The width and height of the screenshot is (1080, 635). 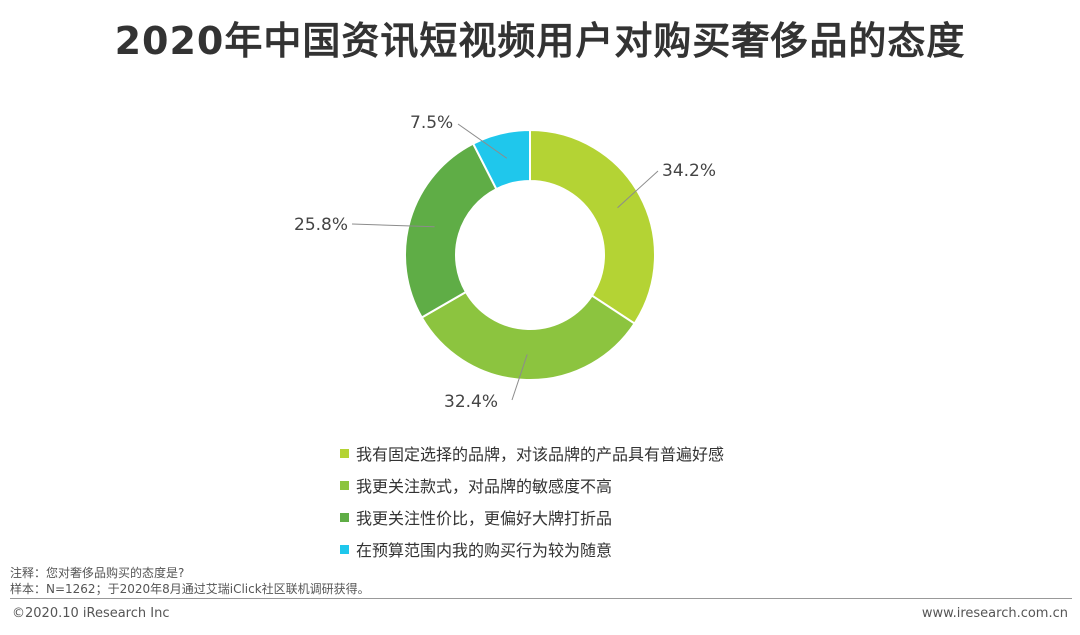 What do you see at coordinates (431, 123) in the screenshot?
I see `slice-value-label-4: 7.5%` at bounding box center [431, 123].